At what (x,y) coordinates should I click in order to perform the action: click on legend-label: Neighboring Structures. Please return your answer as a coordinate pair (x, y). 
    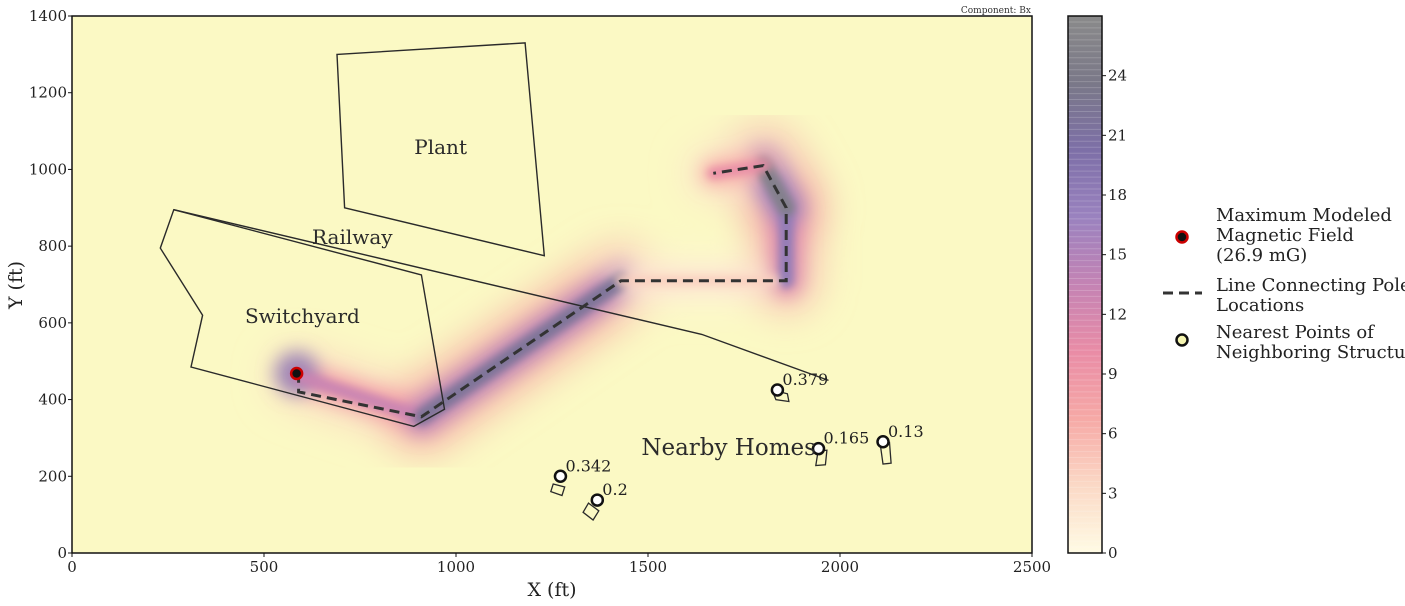
    Looking at the image, I should click on (1310, 352).